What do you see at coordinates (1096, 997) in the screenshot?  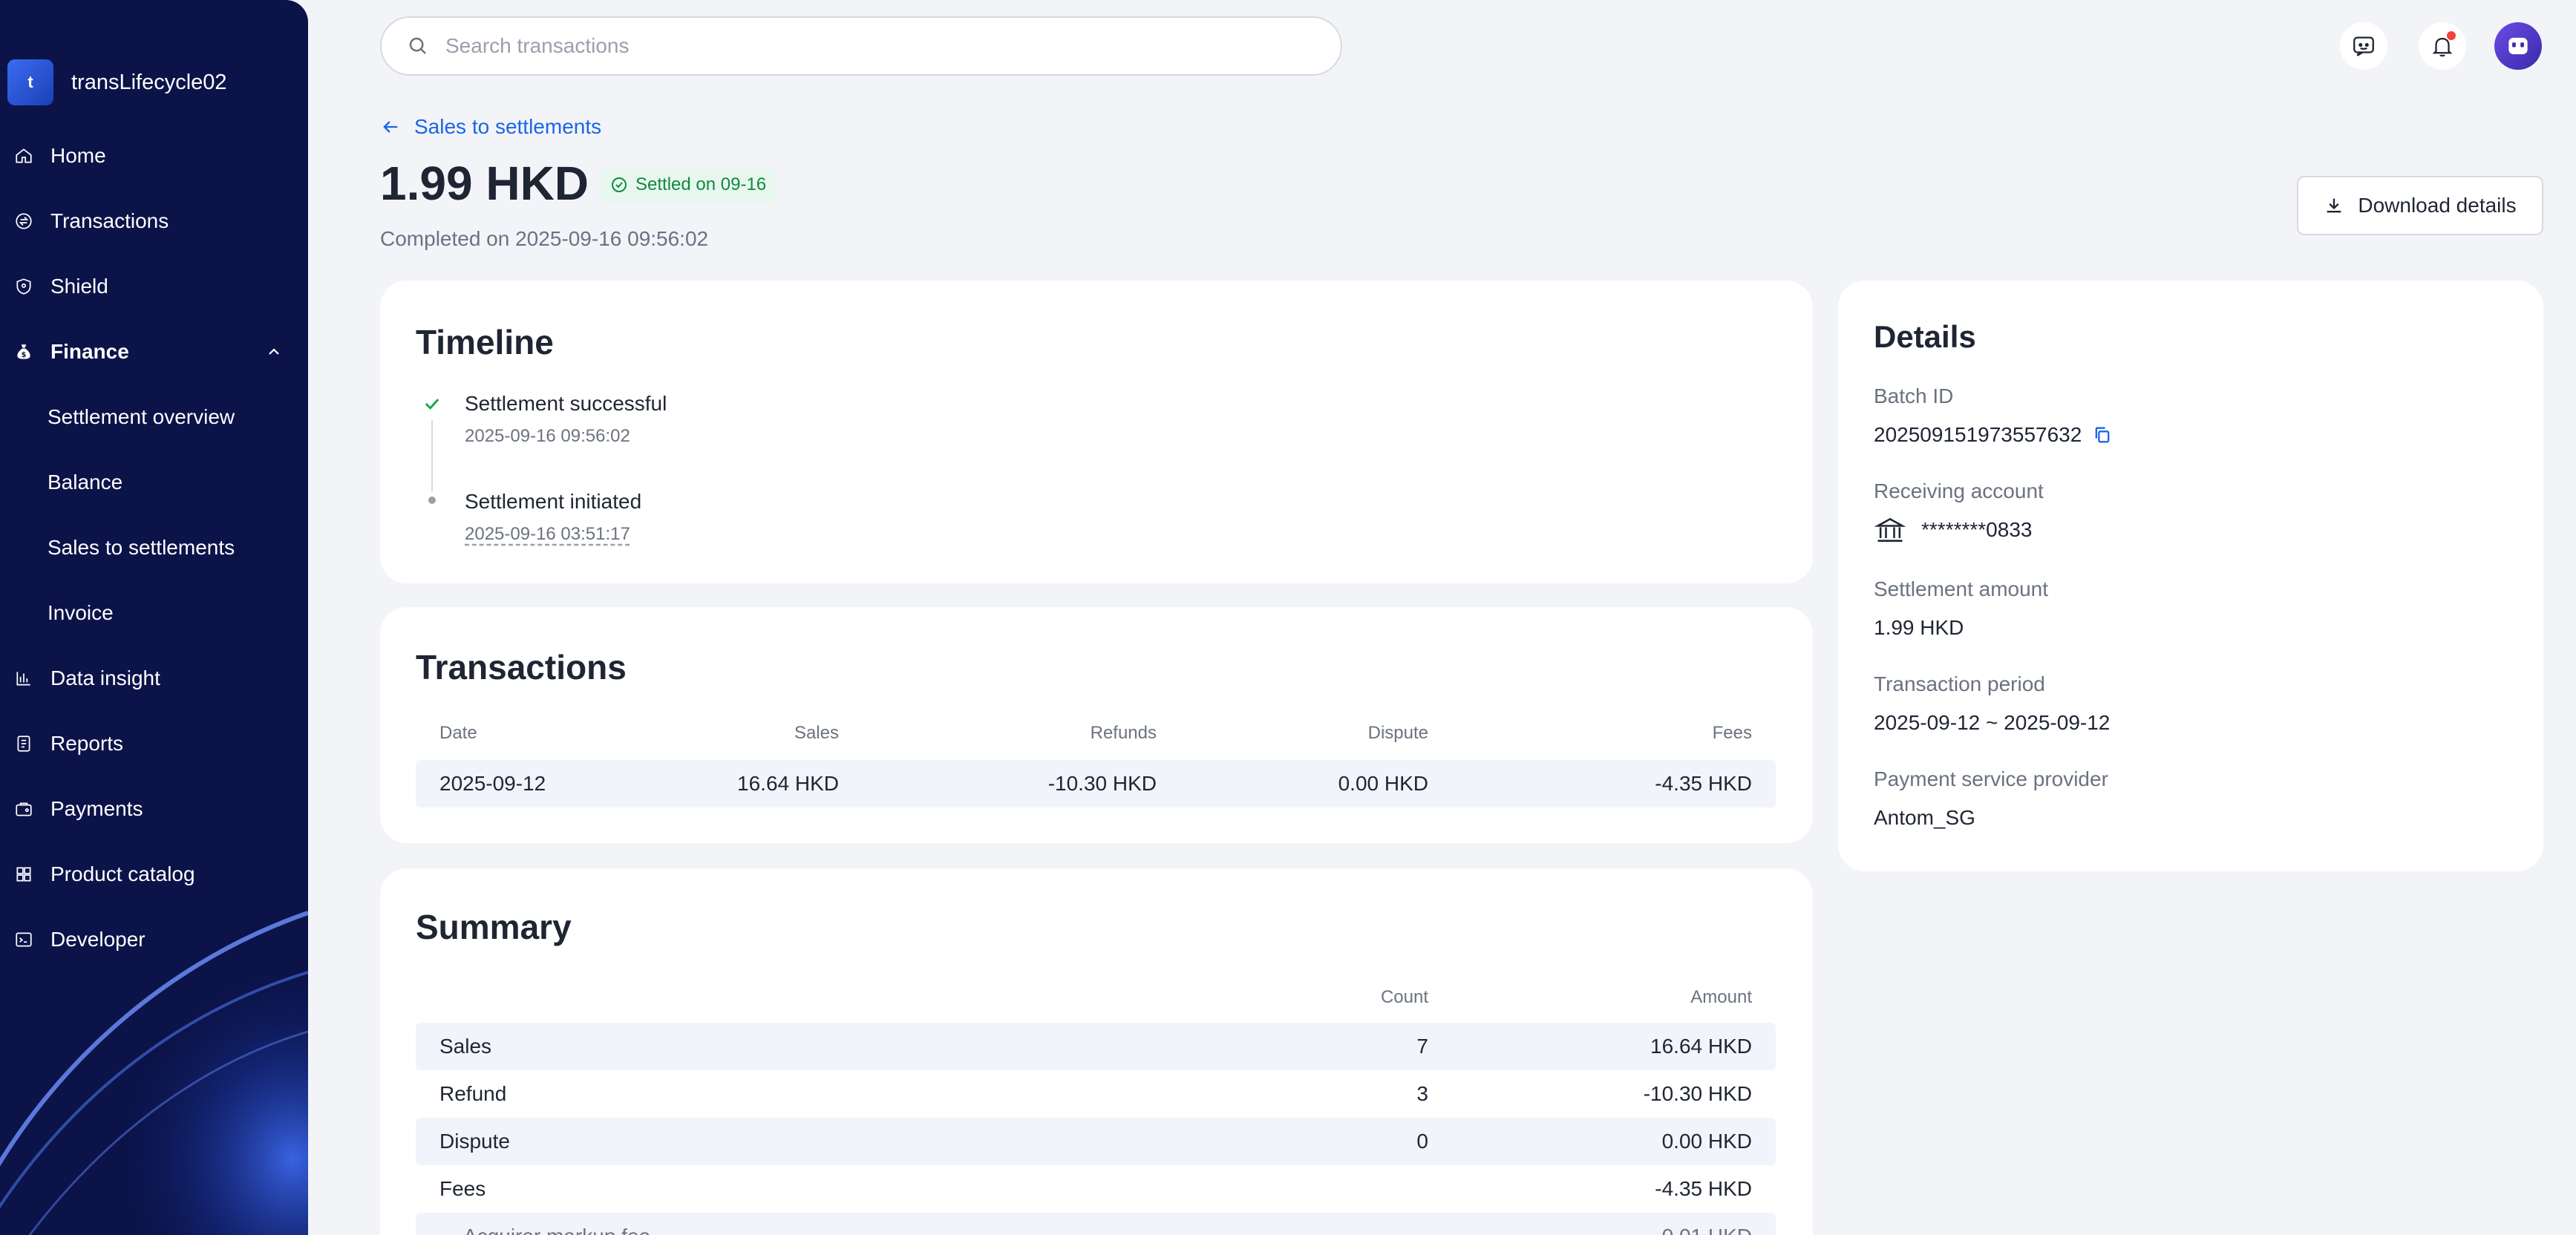 I see `table-header: Count Amount` at bounding box center [1096, 997].